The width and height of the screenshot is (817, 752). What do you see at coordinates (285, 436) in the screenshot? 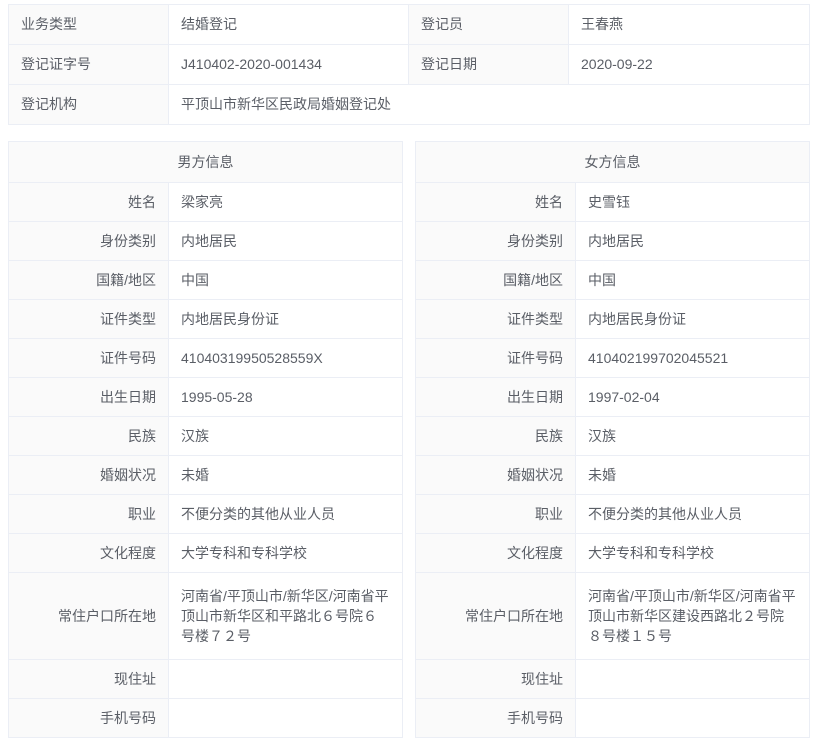
I see `value-male-ethnicity: 汉族` at bounding box center [285, 436].